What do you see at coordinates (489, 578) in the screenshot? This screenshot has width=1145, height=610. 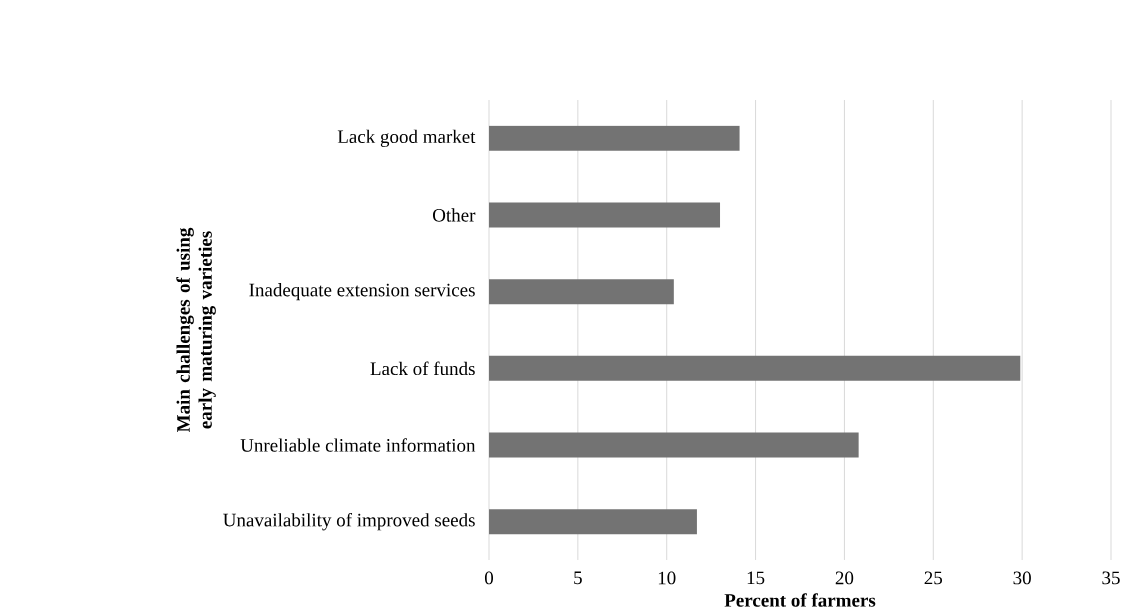 I see `x-tick-label: 0` at bounding box center [489, 578].